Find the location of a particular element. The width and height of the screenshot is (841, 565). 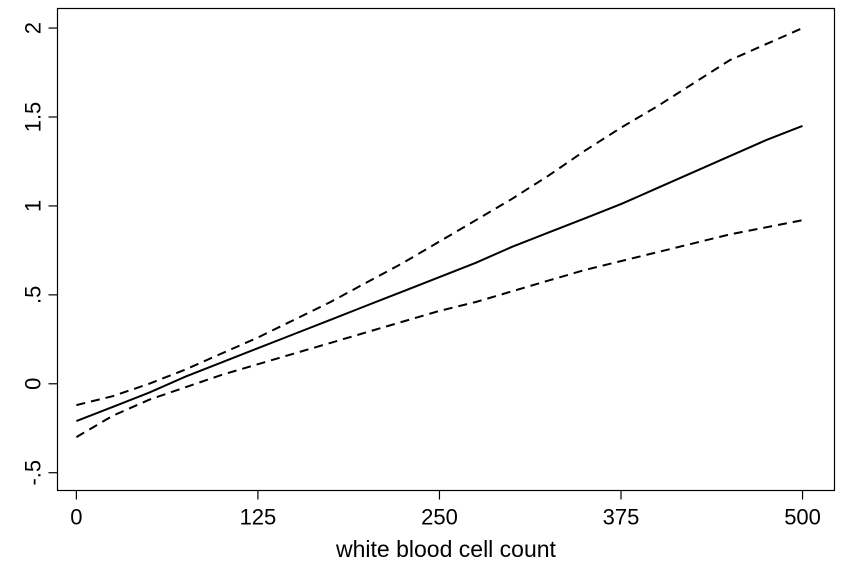

x-tick-label-2: 250 is located at coordinates (439, 517).